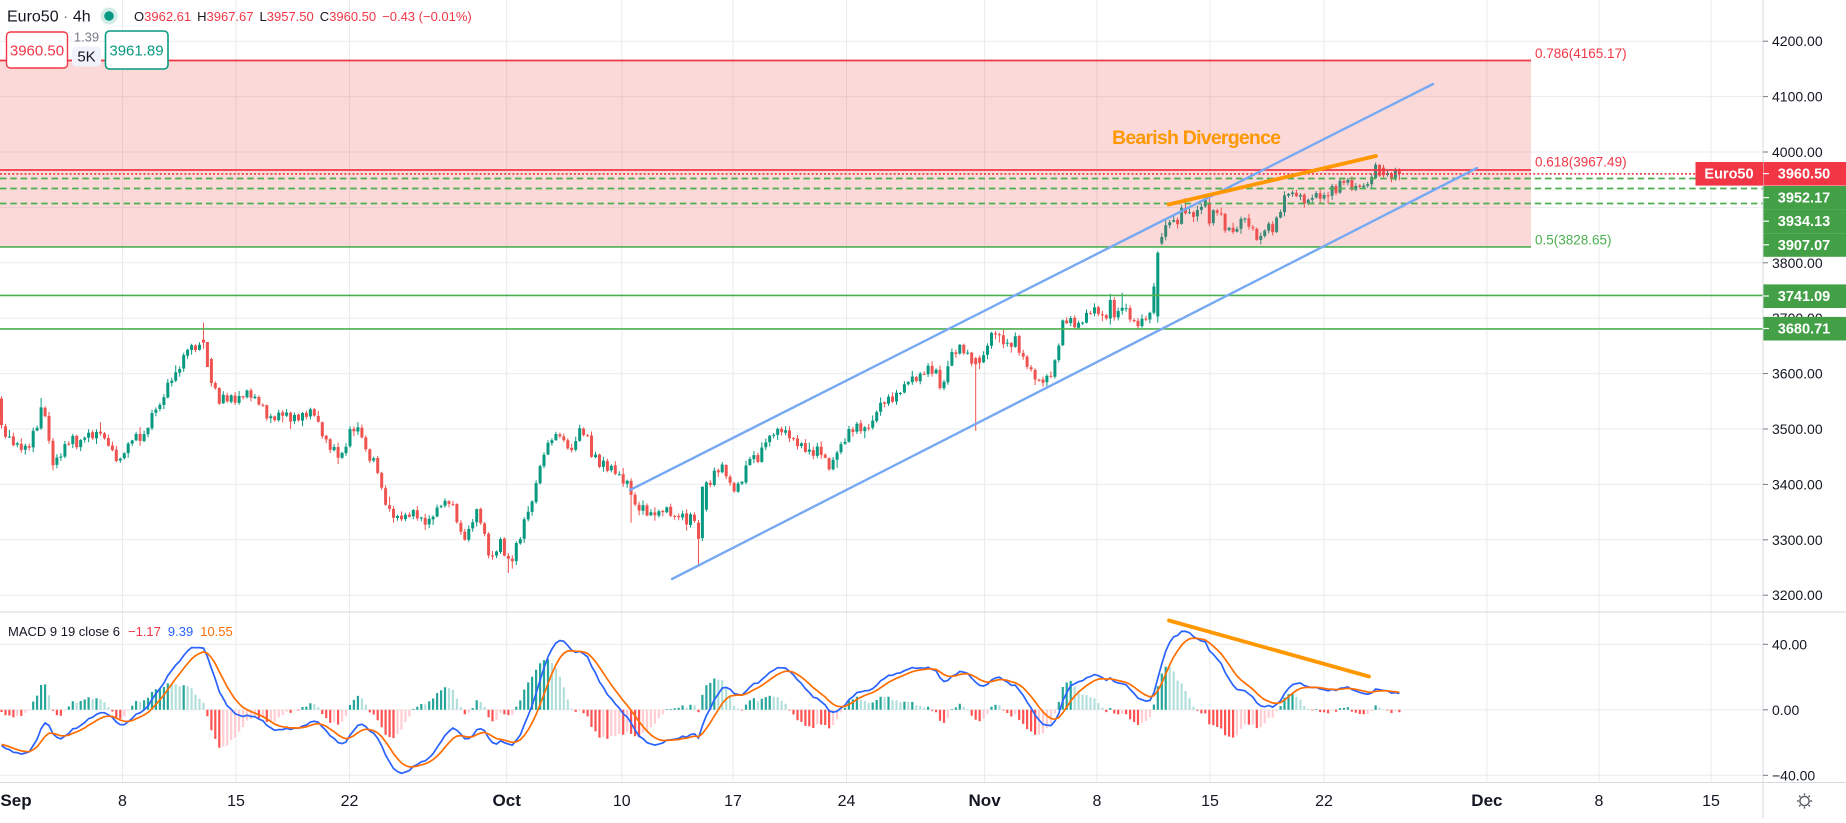  Describe the element at coordinates (1785, 710) in the screenshot. I see `svg-text: 0.00` at that location.